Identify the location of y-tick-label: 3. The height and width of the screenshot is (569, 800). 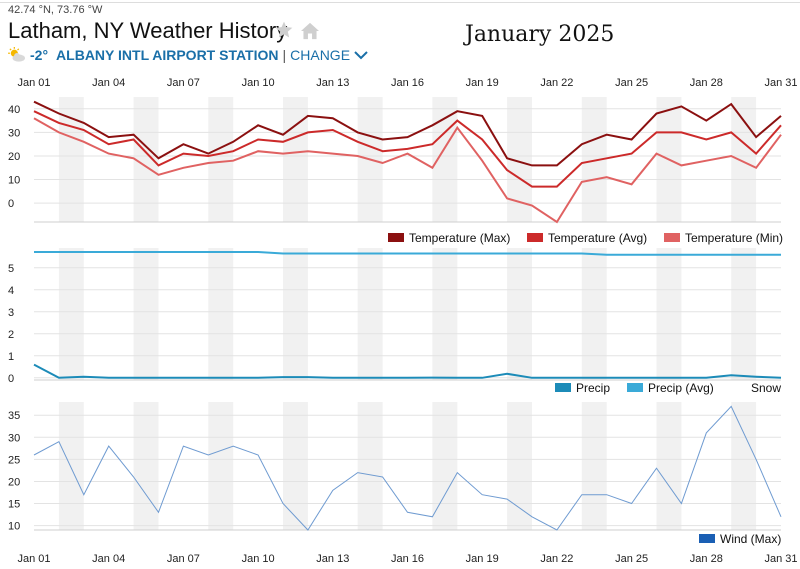
(11, 313).